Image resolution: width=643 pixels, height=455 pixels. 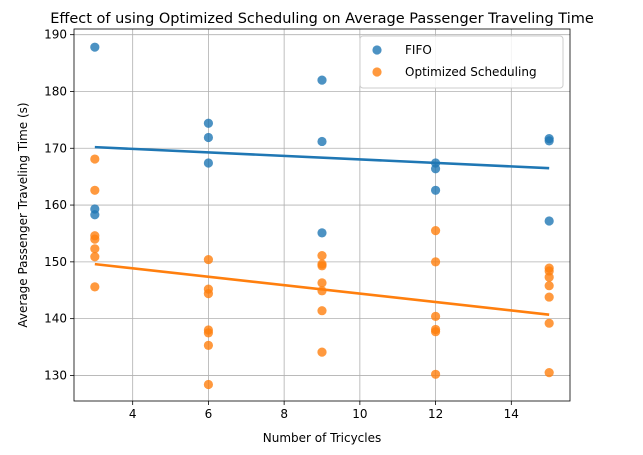 I want to click on legend-label: Optimized Scheduling, so click(x=471, y=72).